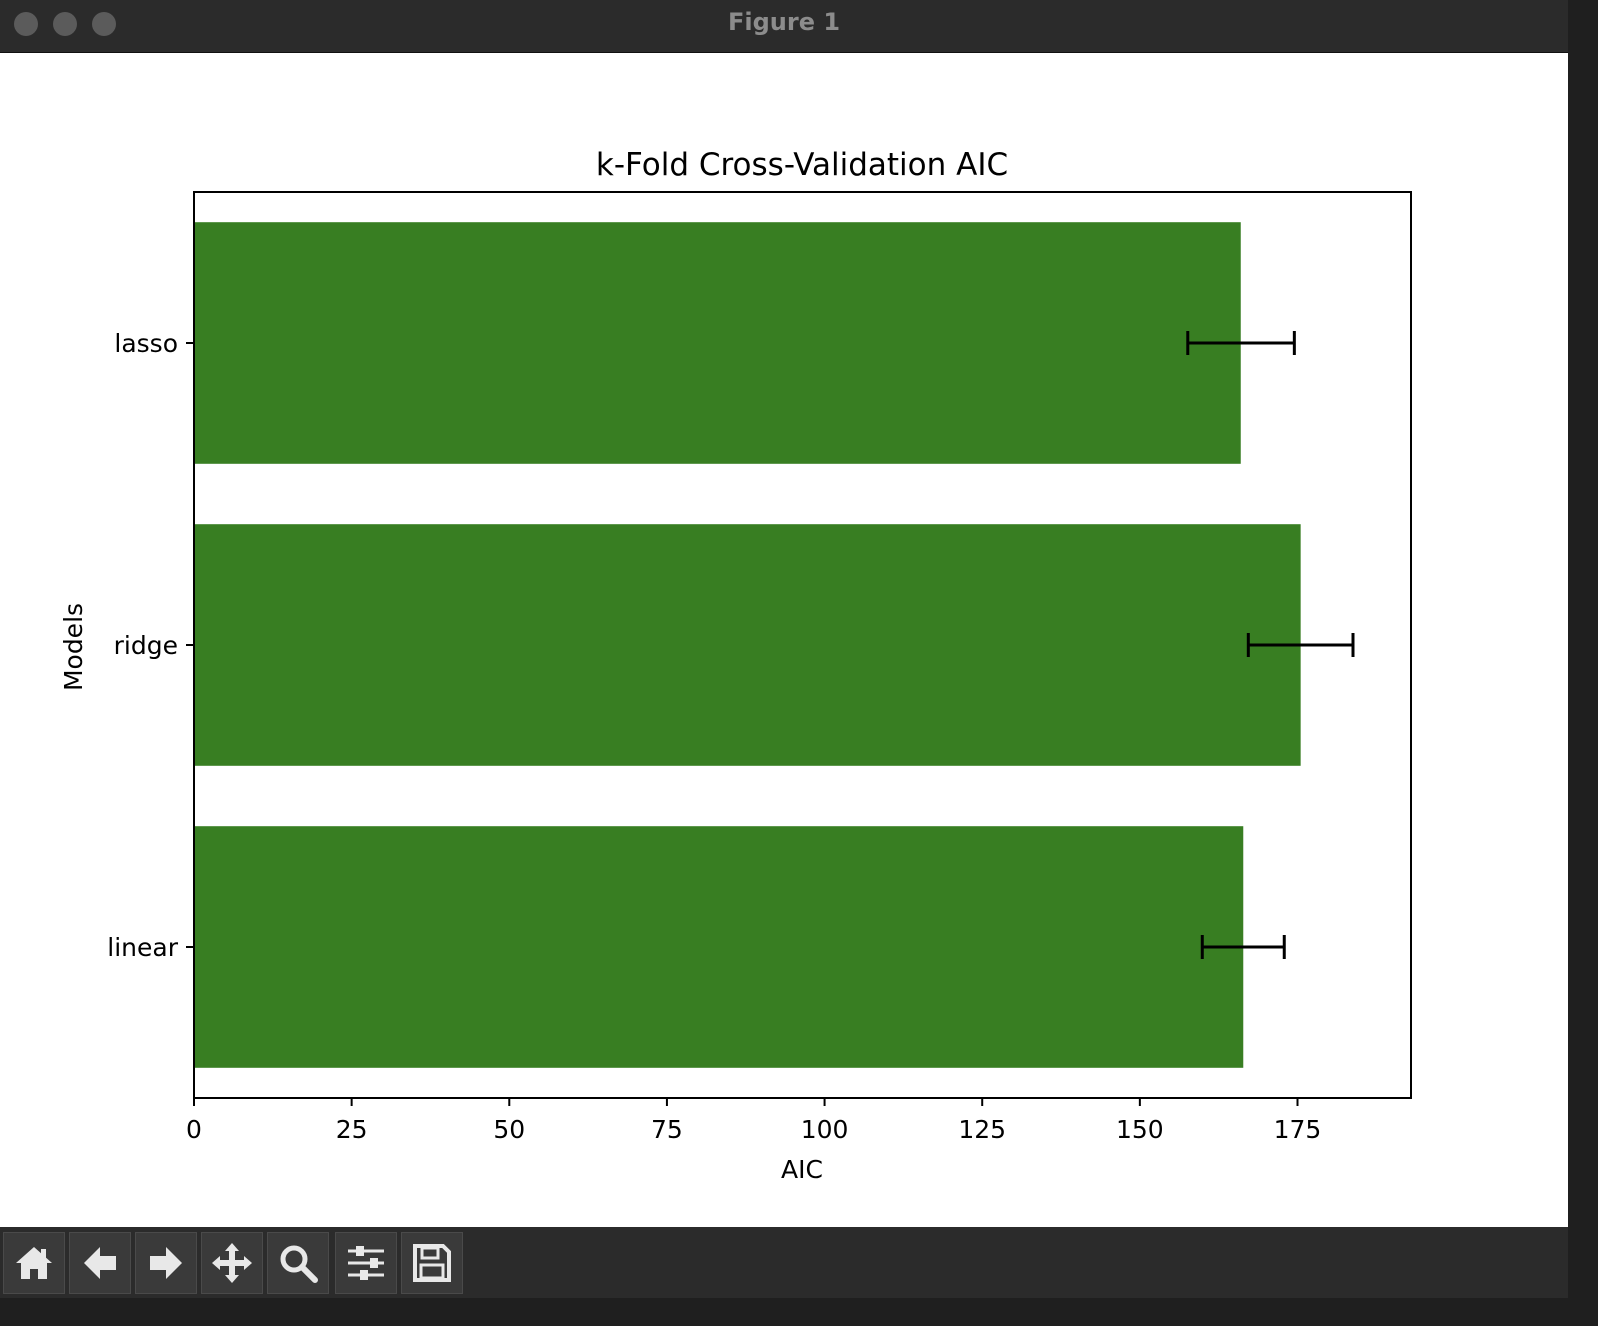  What do you see at coordinates (352, 1129) in the screenshot?
I see `x-tick-label-25: 25` at bounding box center [352, 1129].